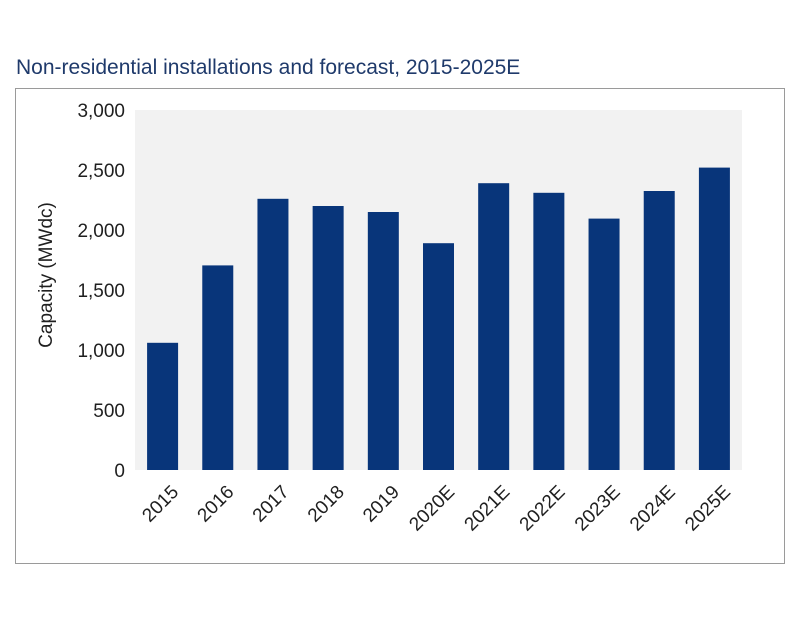  I want to click on x-tick-label: 2017, so click(271, 504).